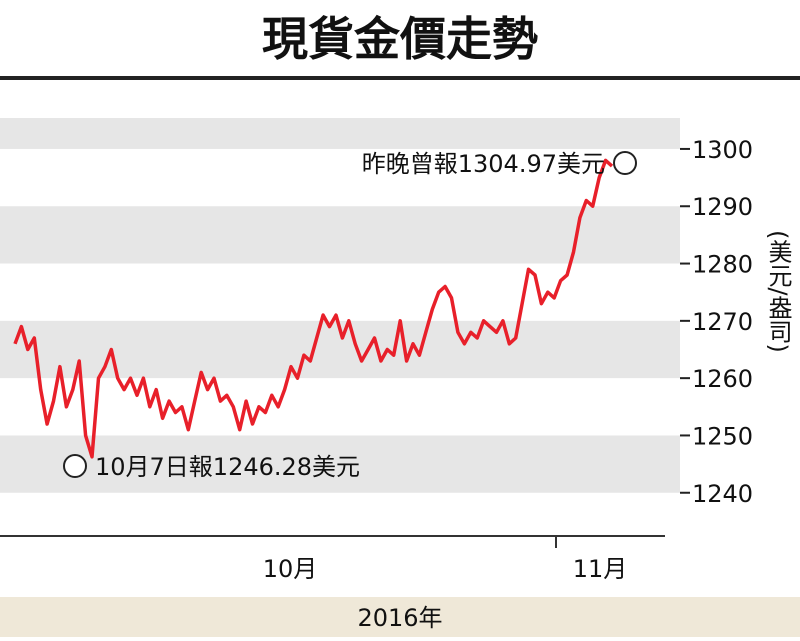 The image size is (800, 641). What do you see at coordinates (227, 467) in the screenshot?
I see `annotation: 10月7日報1246.28美元` at bounding box center [227, 467].